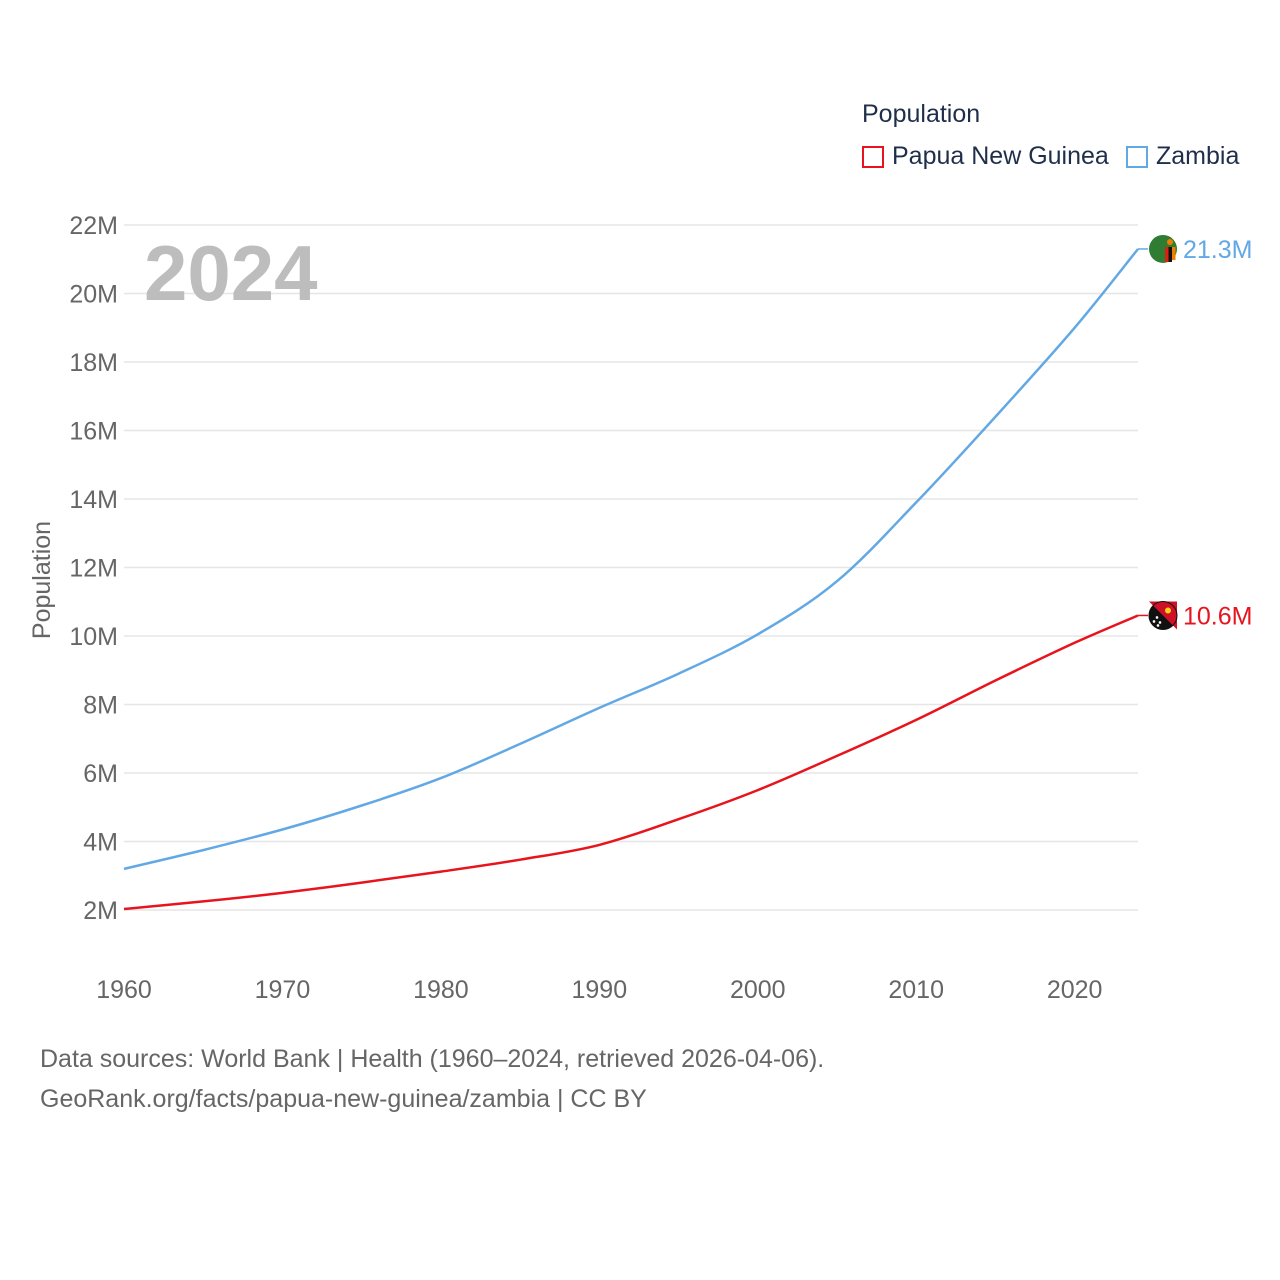 The width and height of the screenshot is (1280, 1280). What do you see at coordinates (93, 226) in the screenshot?
I see `y-tick-label: 22M` at bounding box center [93, 226].